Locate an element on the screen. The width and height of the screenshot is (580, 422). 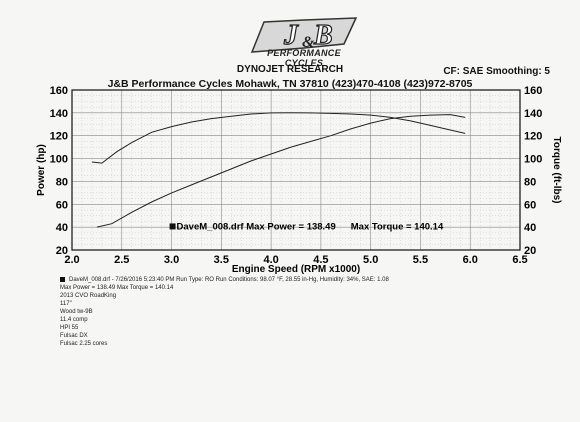
left-tick-label: 160 is located at coordinates (59, 91).